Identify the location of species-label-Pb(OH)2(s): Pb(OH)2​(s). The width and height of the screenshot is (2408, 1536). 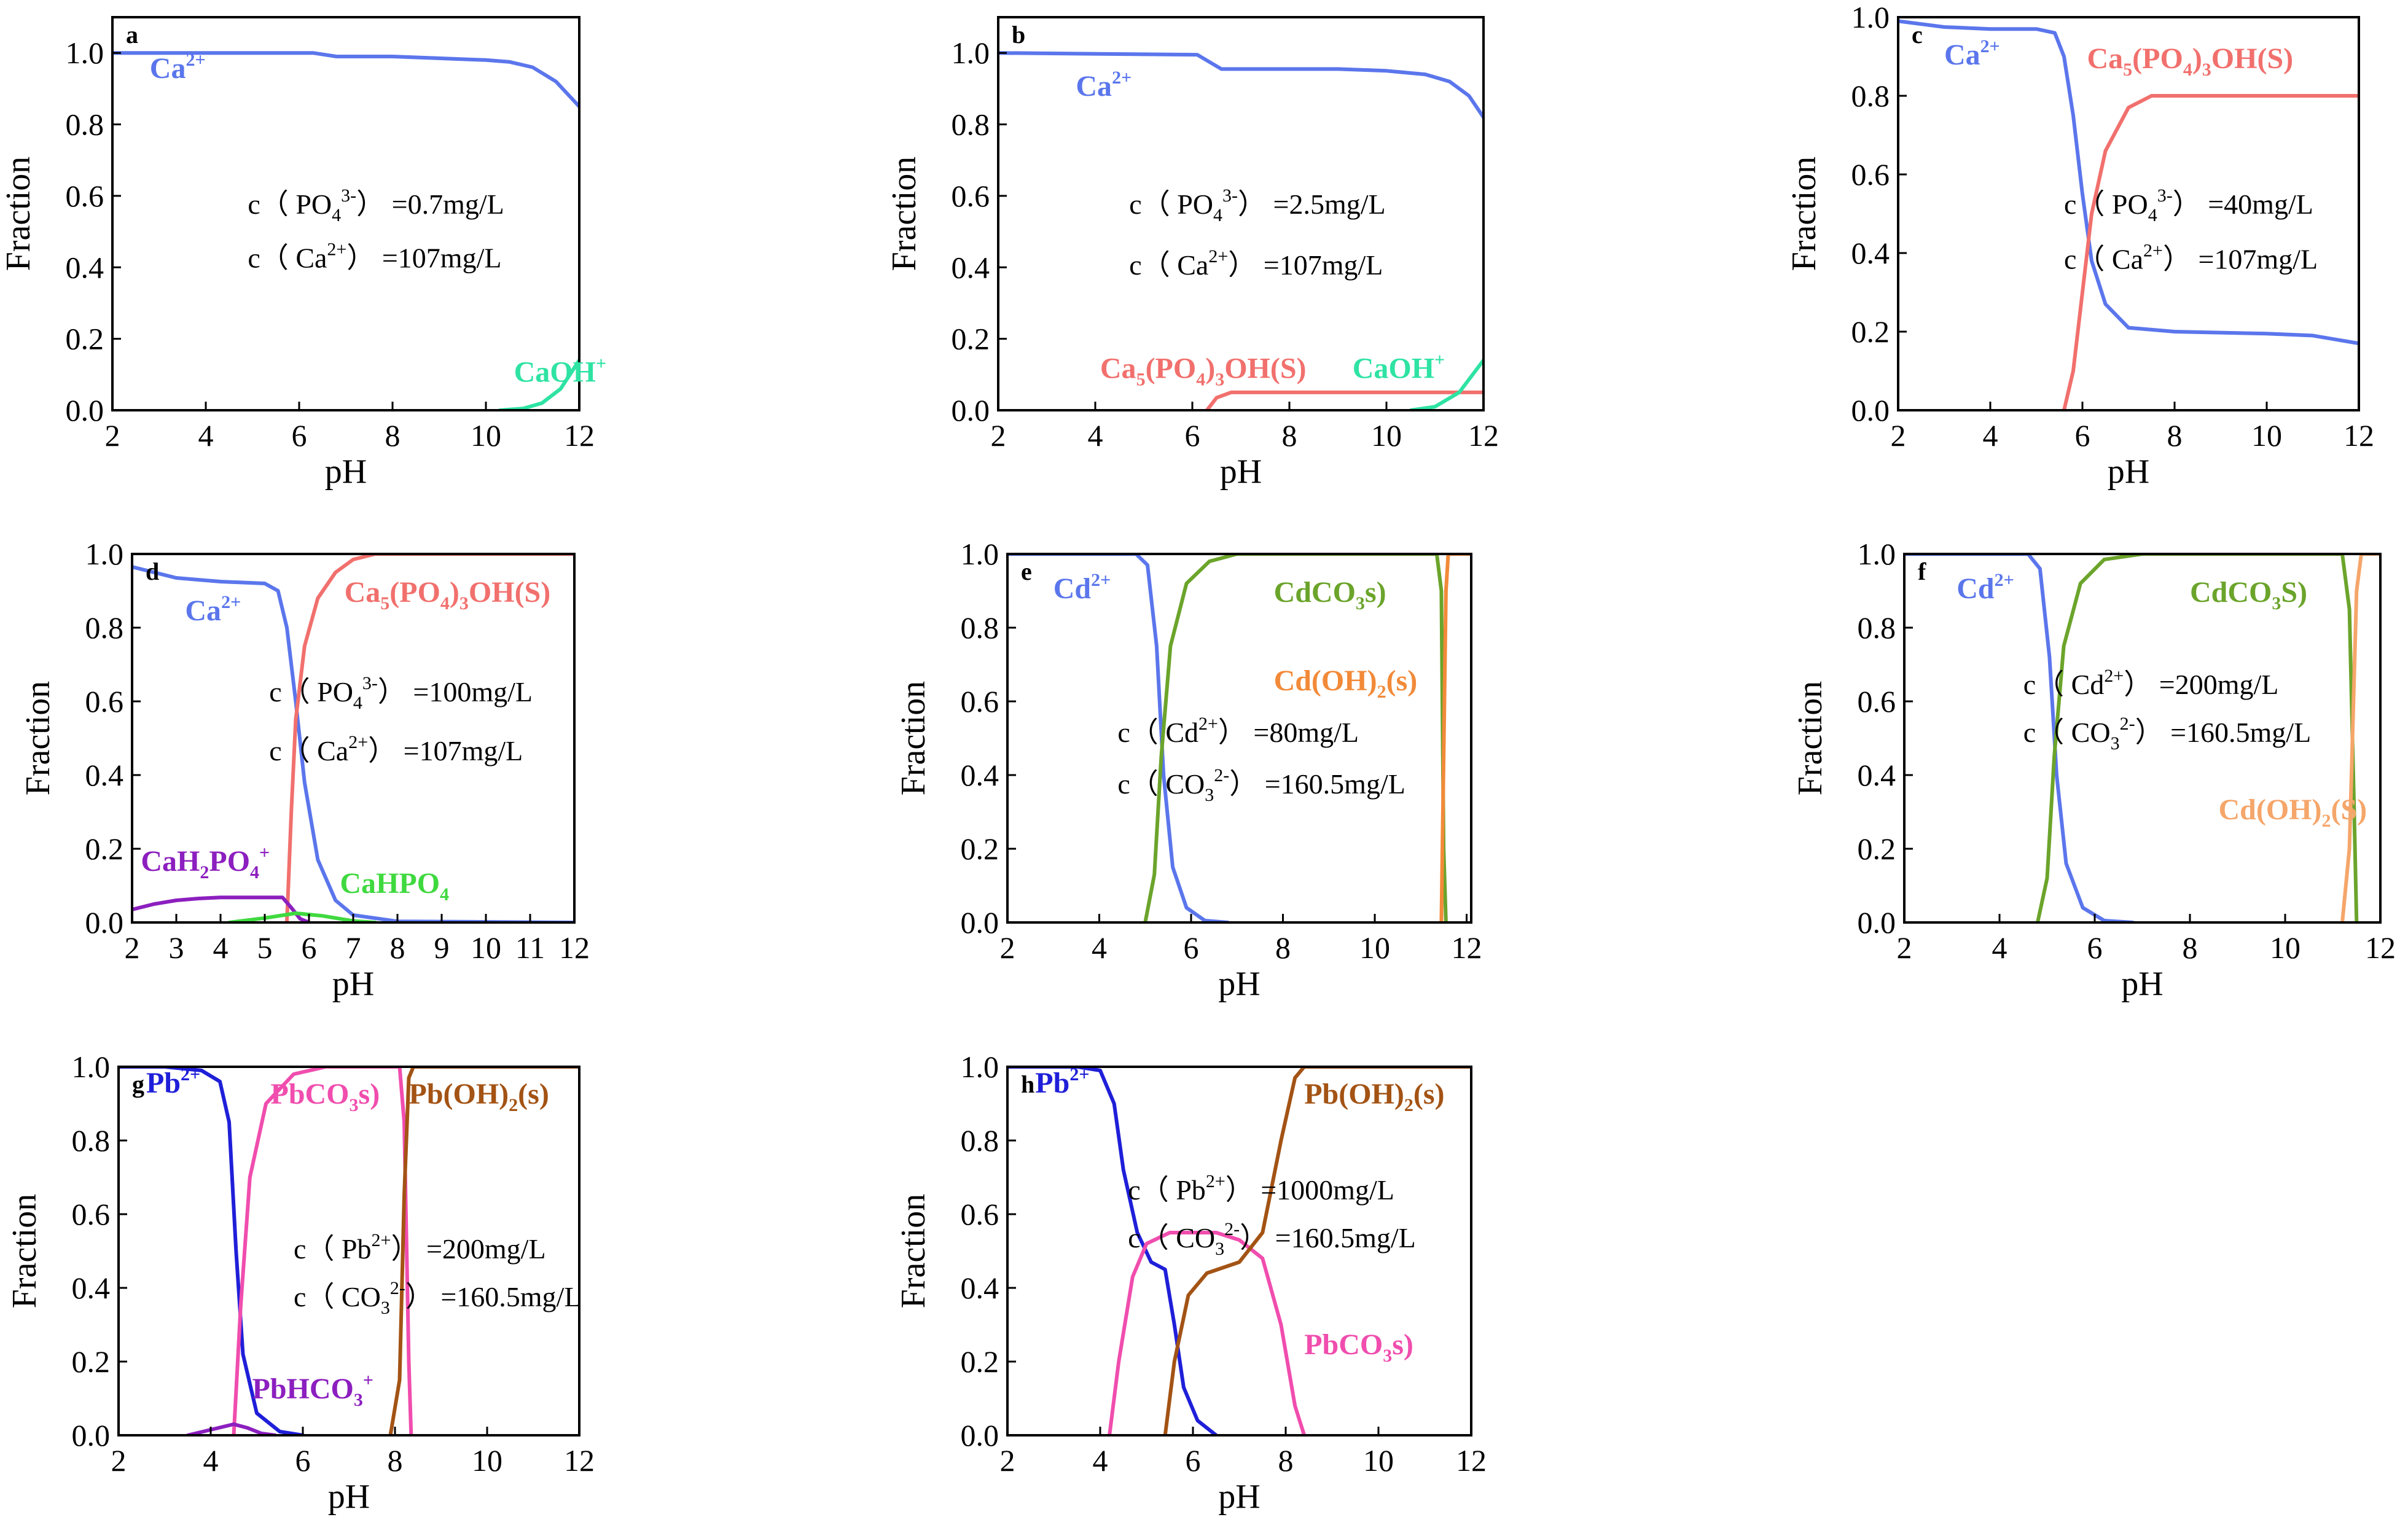
(479, 1096).